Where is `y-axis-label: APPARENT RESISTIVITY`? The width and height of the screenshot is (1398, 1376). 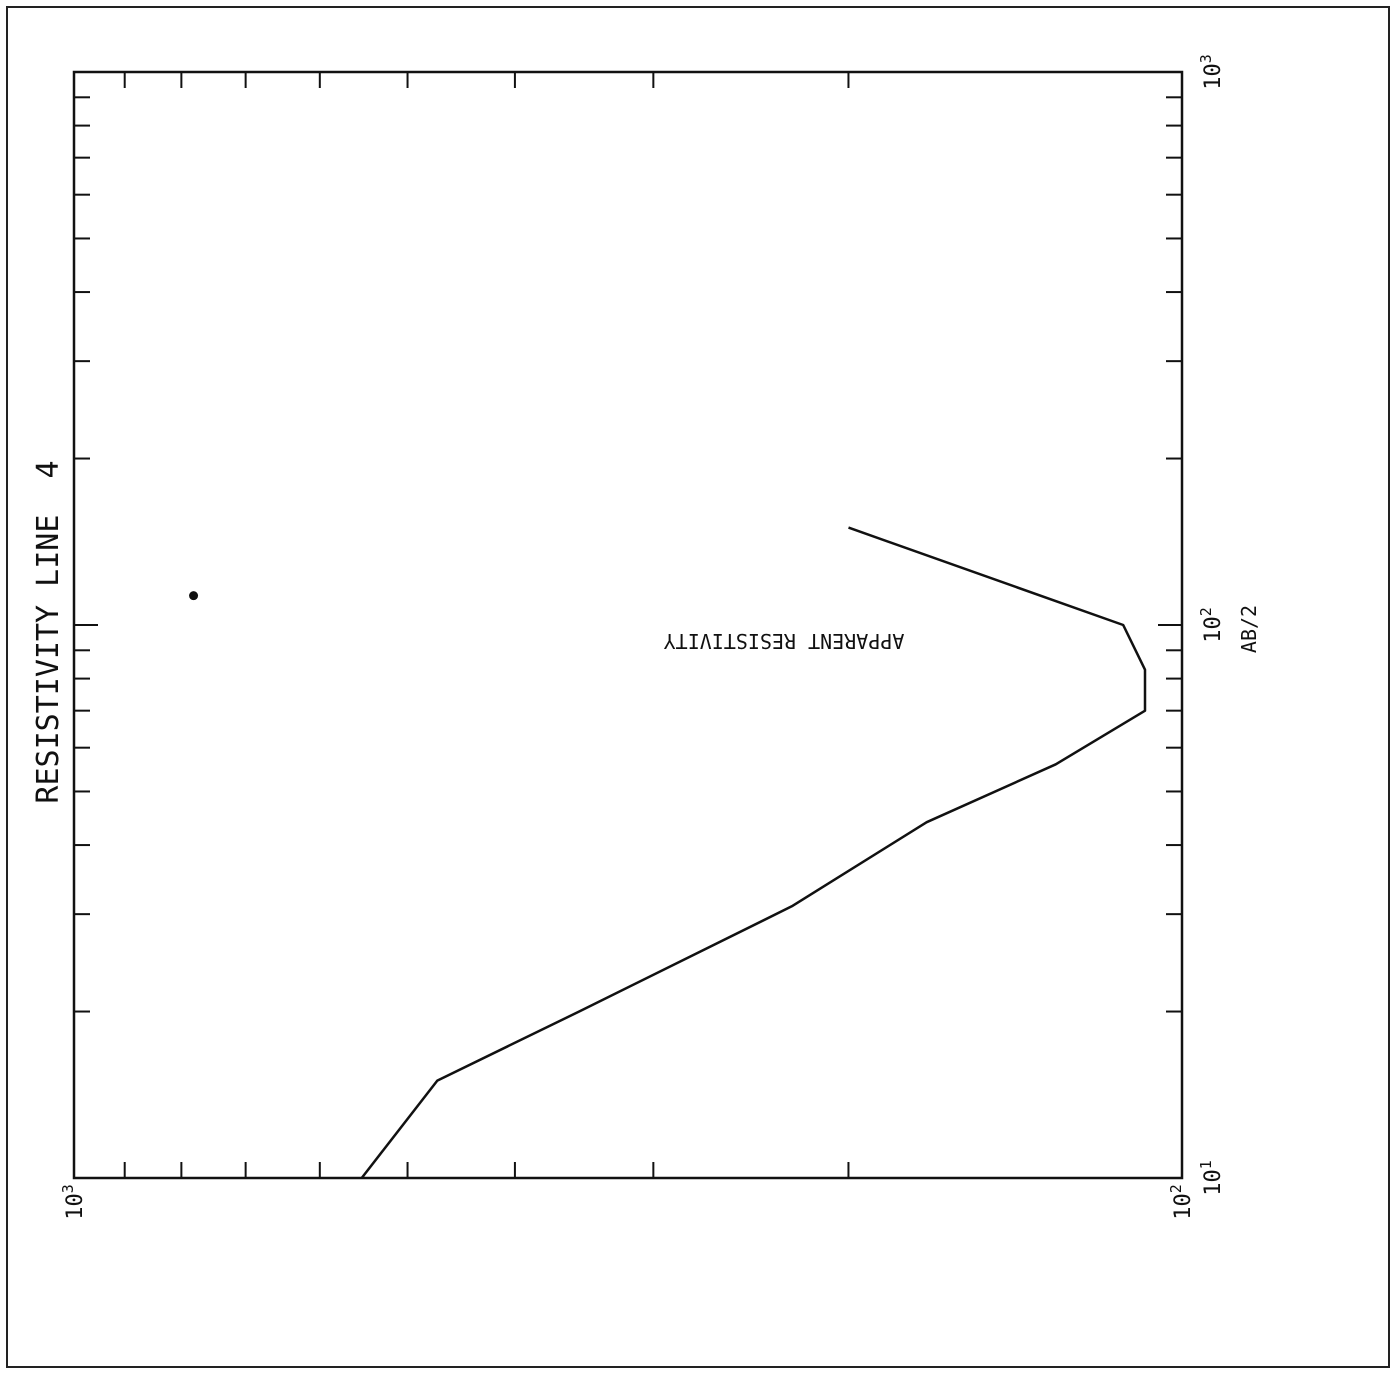
y-axis-label: APPARENT RESISTIVITY is located at coordinates (784, 641).